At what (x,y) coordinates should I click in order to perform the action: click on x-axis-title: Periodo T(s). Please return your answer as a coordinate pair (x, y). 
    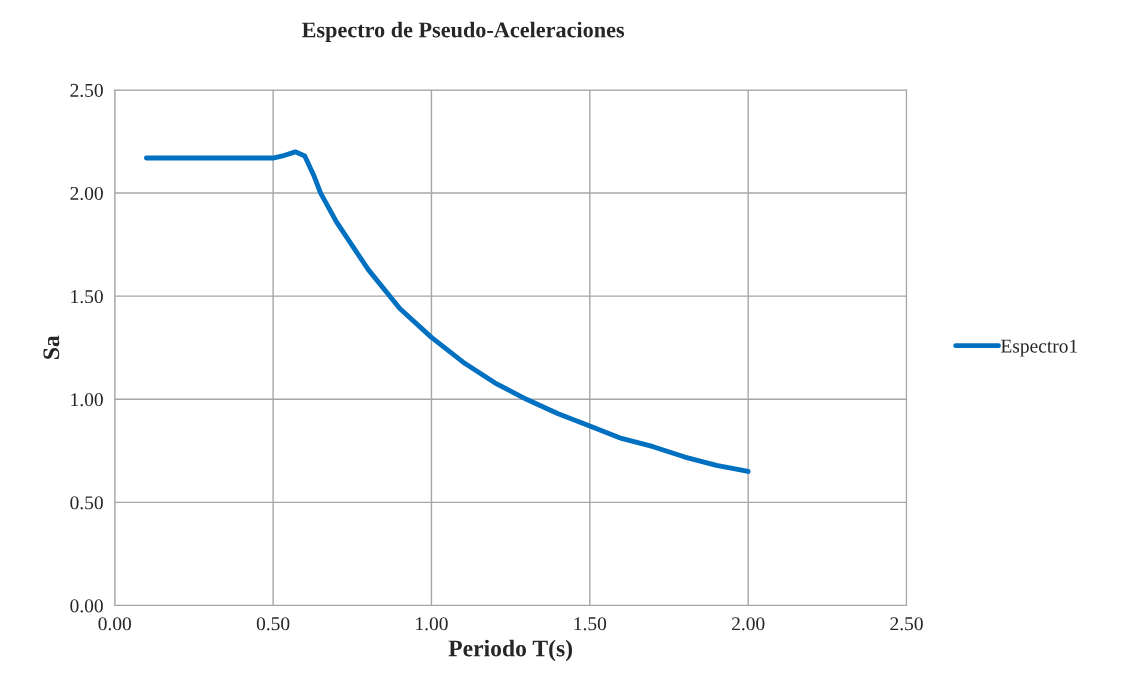
    Looking at the image, I should click on (510, 650).